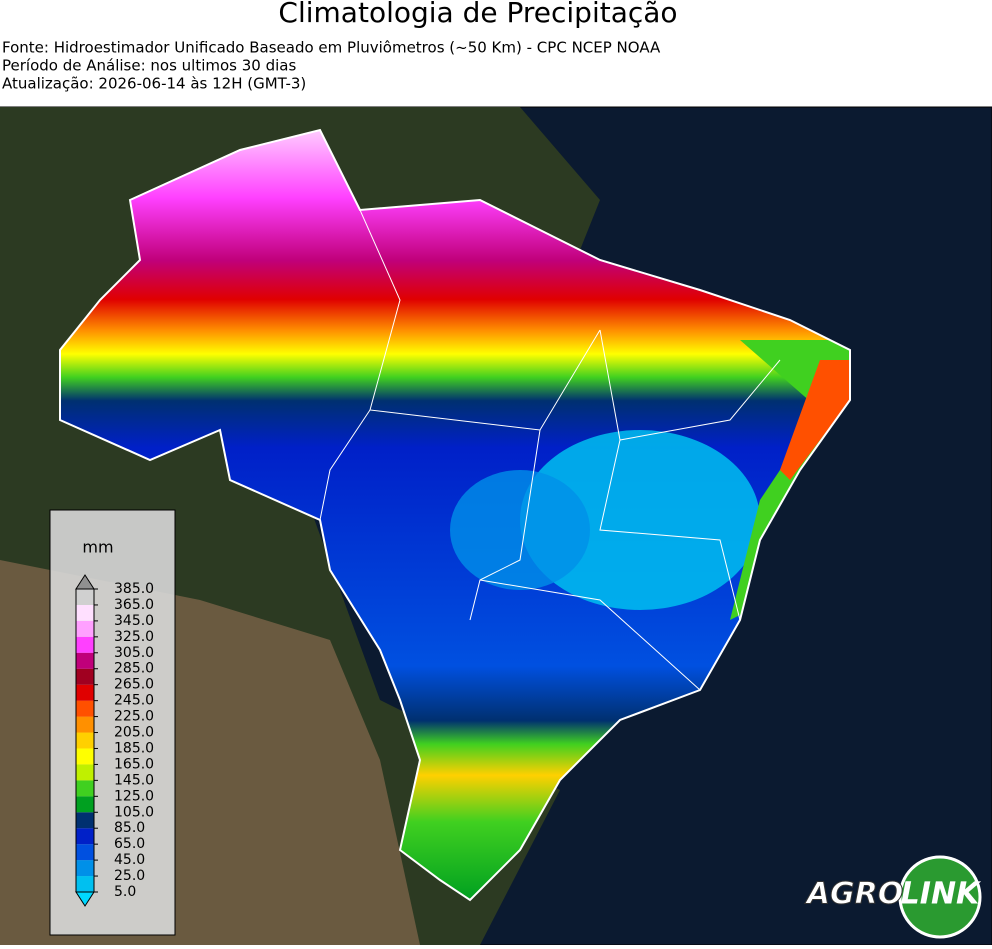  What do you see at coordinates (134, 685) in the screenshot?
I see `tick-label: 265.0` at bounding box center [134, 685].